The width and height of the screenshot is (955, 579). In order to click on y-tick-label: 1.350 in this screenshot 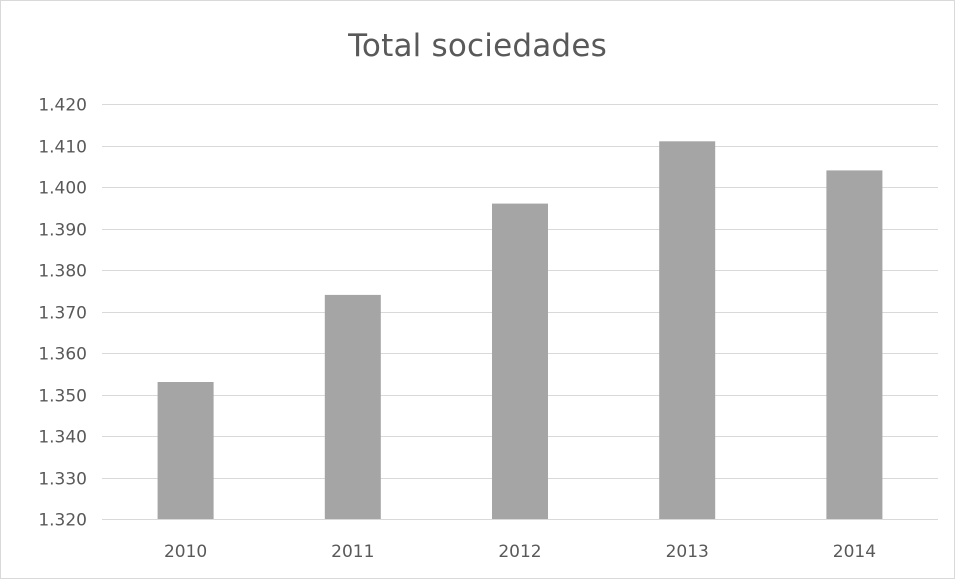, I will do `click(62, 397)`.